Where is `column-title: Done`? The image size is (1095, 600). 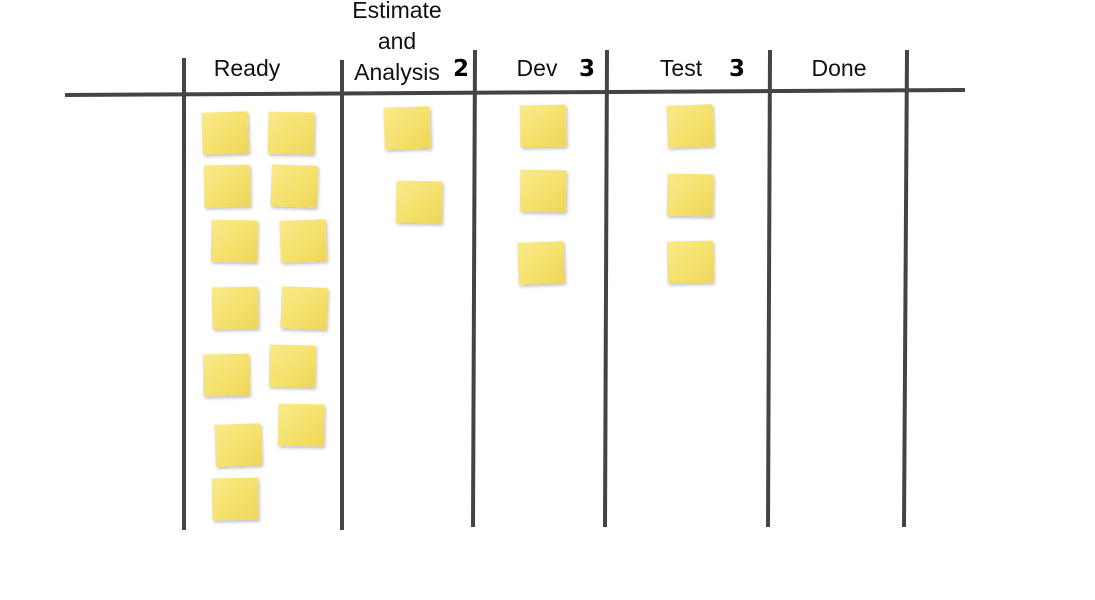
column-title: Done is located at coordinates (839, 68).